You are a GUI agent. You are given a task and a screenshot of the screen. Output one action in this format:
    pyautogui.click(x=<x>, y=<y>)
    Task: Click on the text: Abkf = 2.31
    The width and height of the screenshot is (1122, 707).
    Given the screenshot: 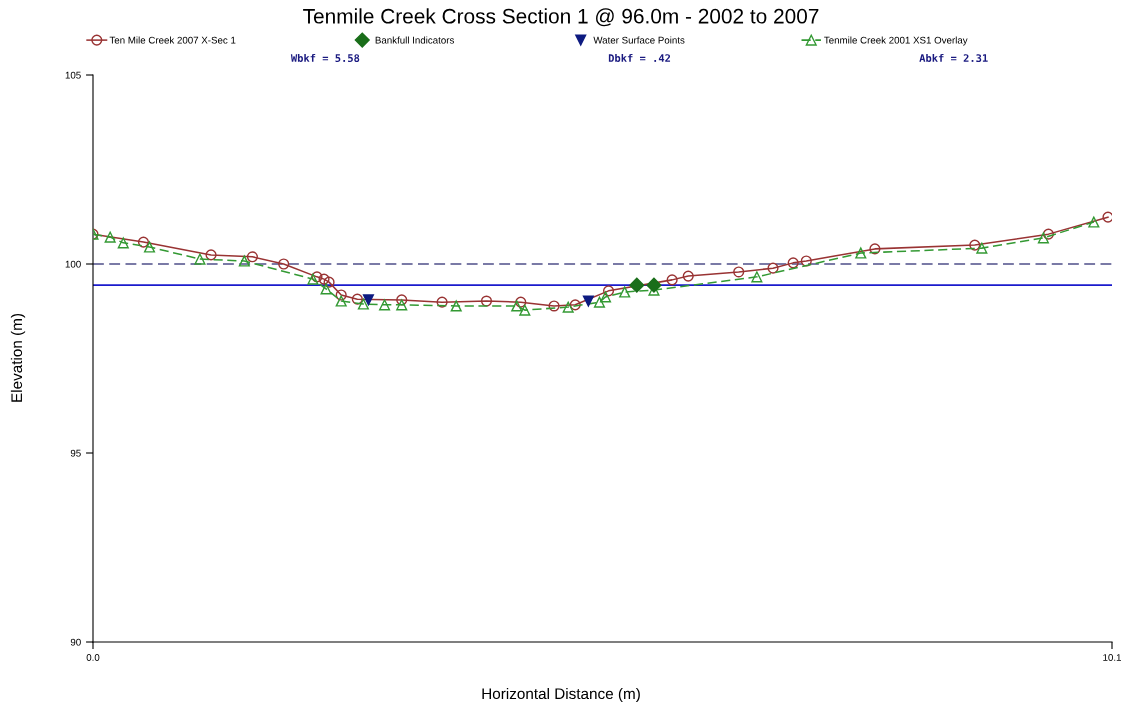 What is the action you would take?
    pyautogui.click(x=953, y=58)
    